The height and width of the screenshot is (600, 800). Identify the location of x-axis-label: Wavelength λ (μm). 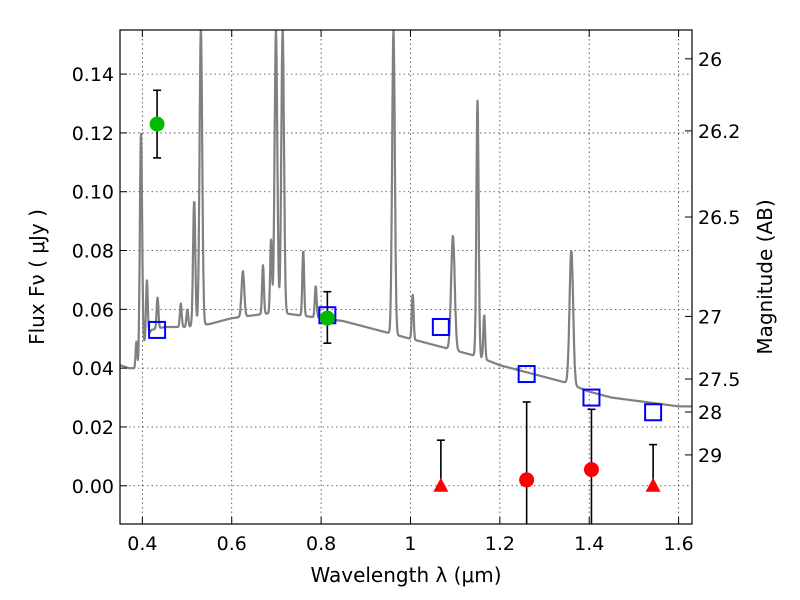
(405, 575).